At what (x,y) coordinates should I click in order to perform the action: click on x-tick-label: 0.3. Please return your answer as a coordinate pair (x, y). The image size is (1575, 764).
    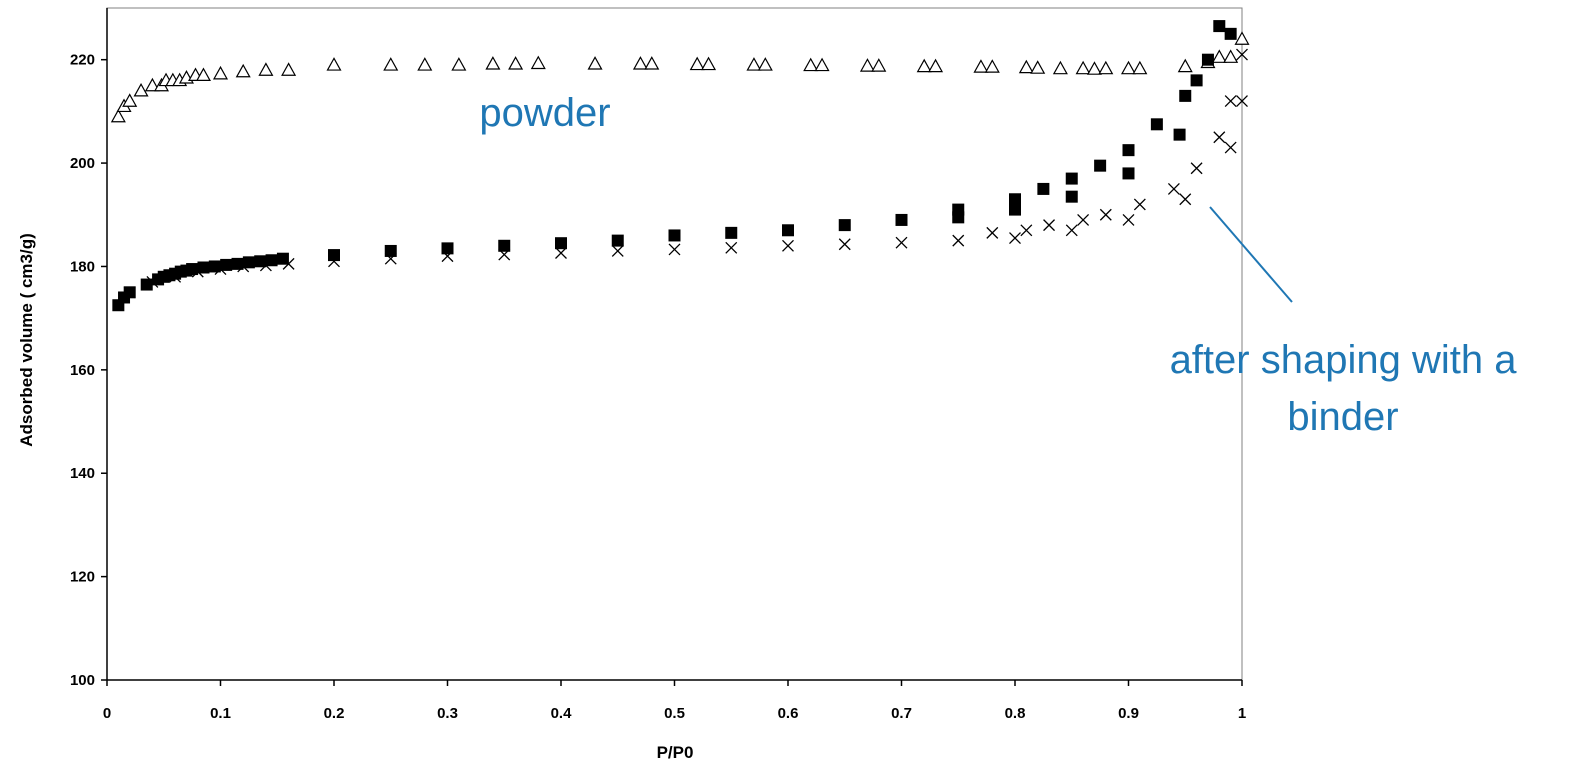
    Looking at the image, I should click on (447, 713).